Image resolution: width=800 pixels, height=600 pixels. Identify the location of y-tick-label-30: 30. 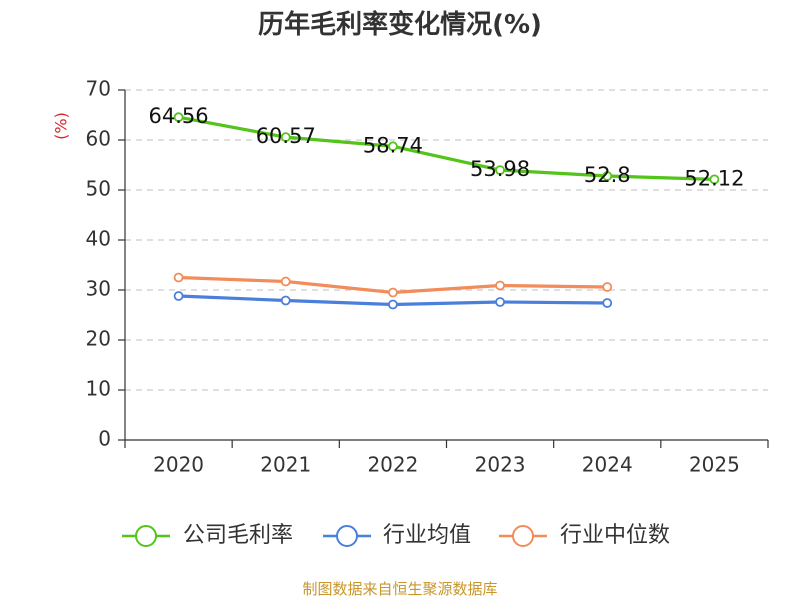
(98, 289).